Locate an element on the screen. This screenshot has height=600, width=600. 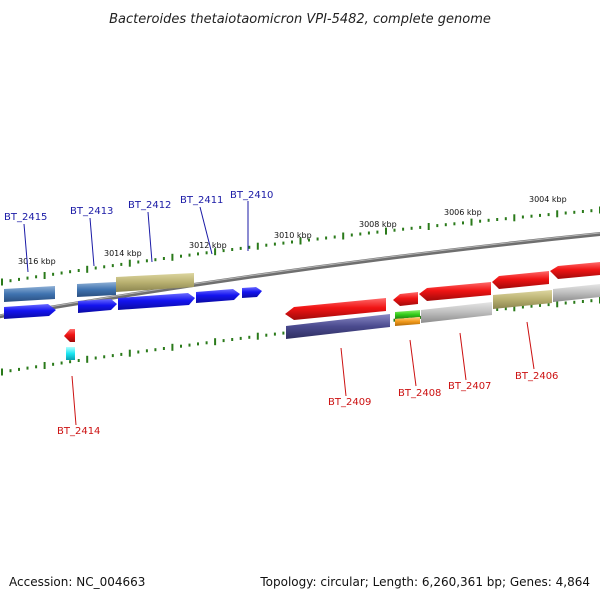
blast-block-cyan is located at coordinates (70, 353).